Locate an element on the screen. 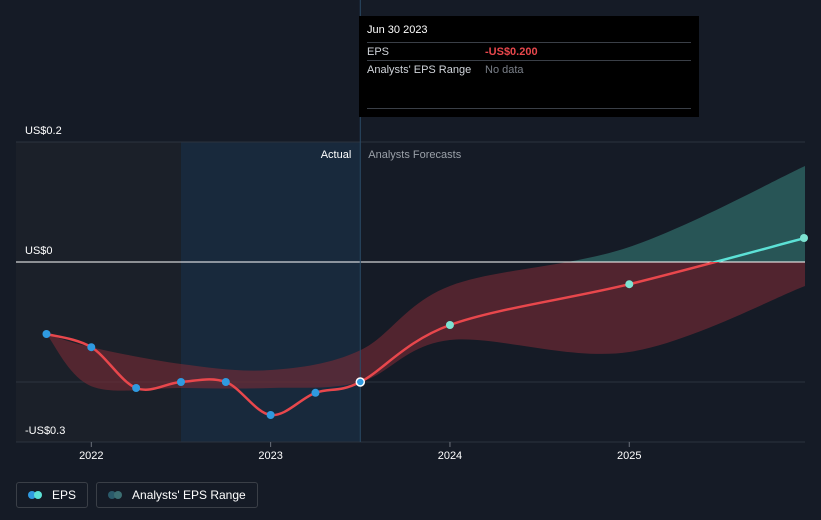 The width and height of the screenshot is (821, 520). legend-analysts-range: Analysts' EPS Range is located at coordinates (177, 495).